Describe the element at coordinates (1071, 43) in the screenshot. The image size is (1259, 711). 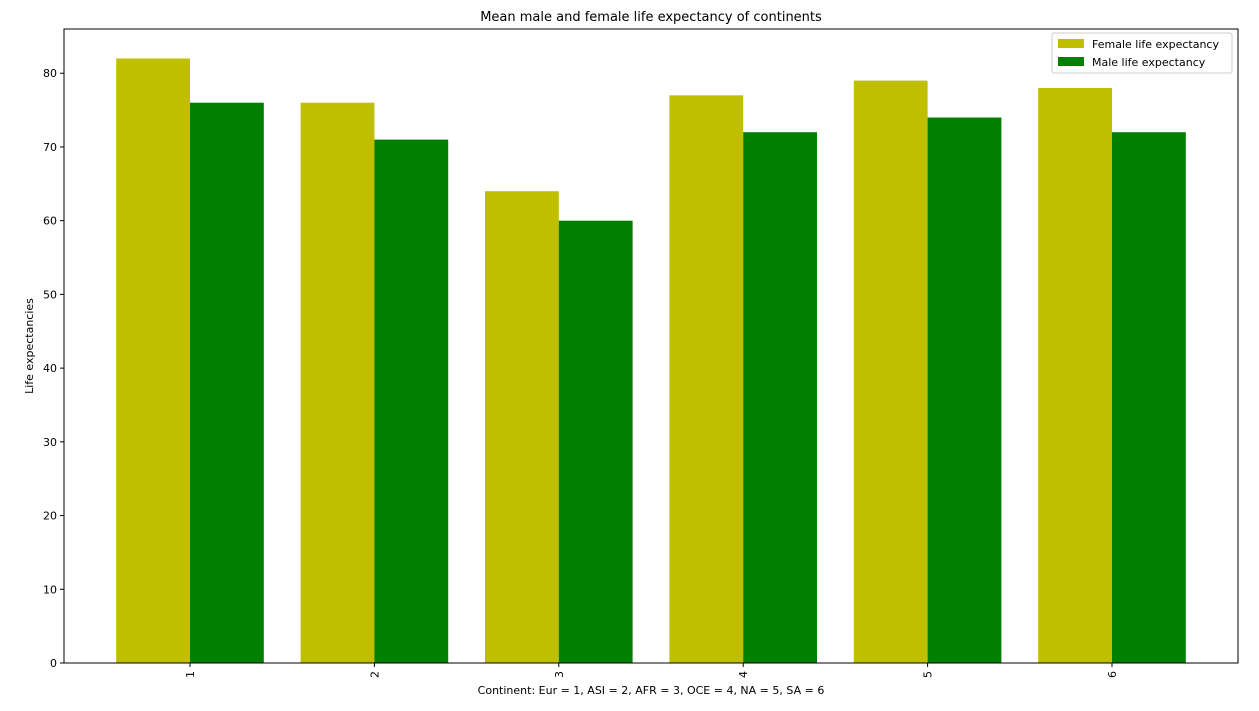
I see `legend-swatch-female` at that location.